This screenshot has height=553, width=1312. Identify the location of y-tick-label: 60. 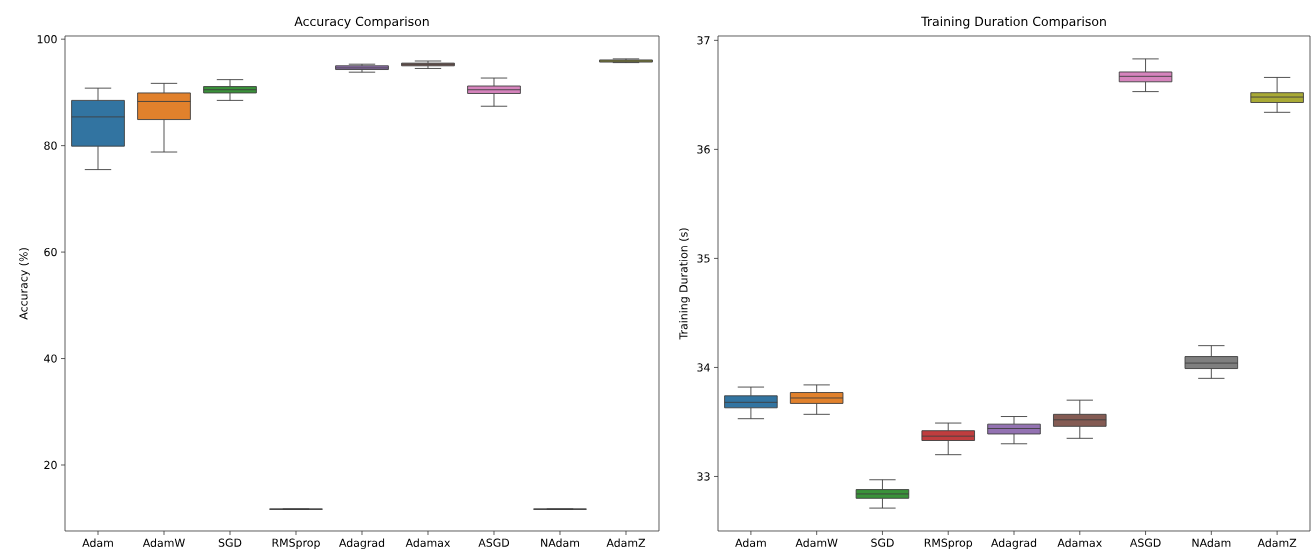
(50, 252).